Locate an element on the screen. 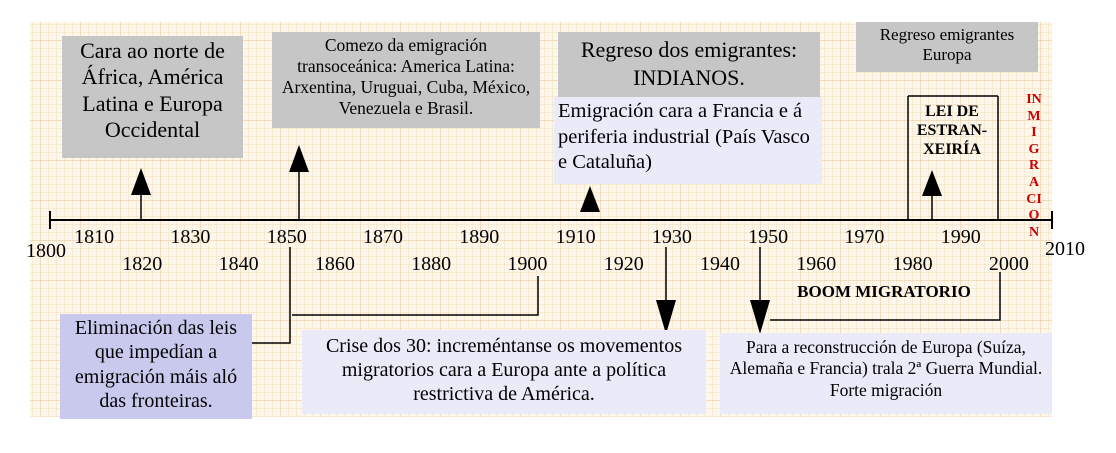 Image resolution: width=1116 pixels, height=453 pixels. label-boom-migratorio: BOOM MIGRATORIO is located at coordinates (884, 291).